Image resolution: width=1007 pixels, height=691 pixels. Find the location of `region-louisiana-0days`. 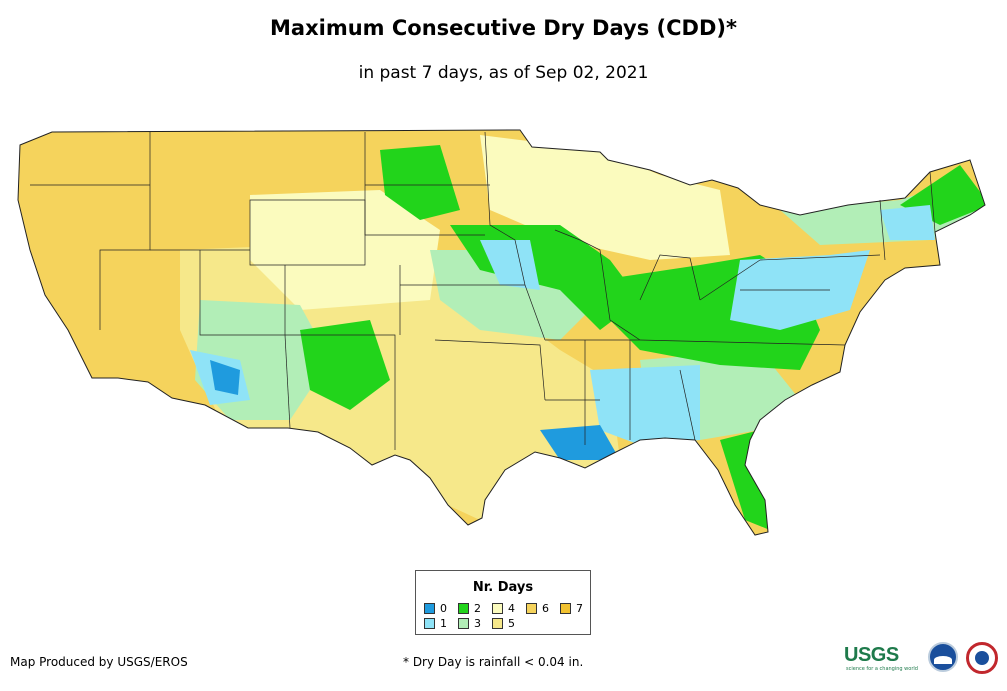

region-louisiana-0days is located at coordinates (580, 442).